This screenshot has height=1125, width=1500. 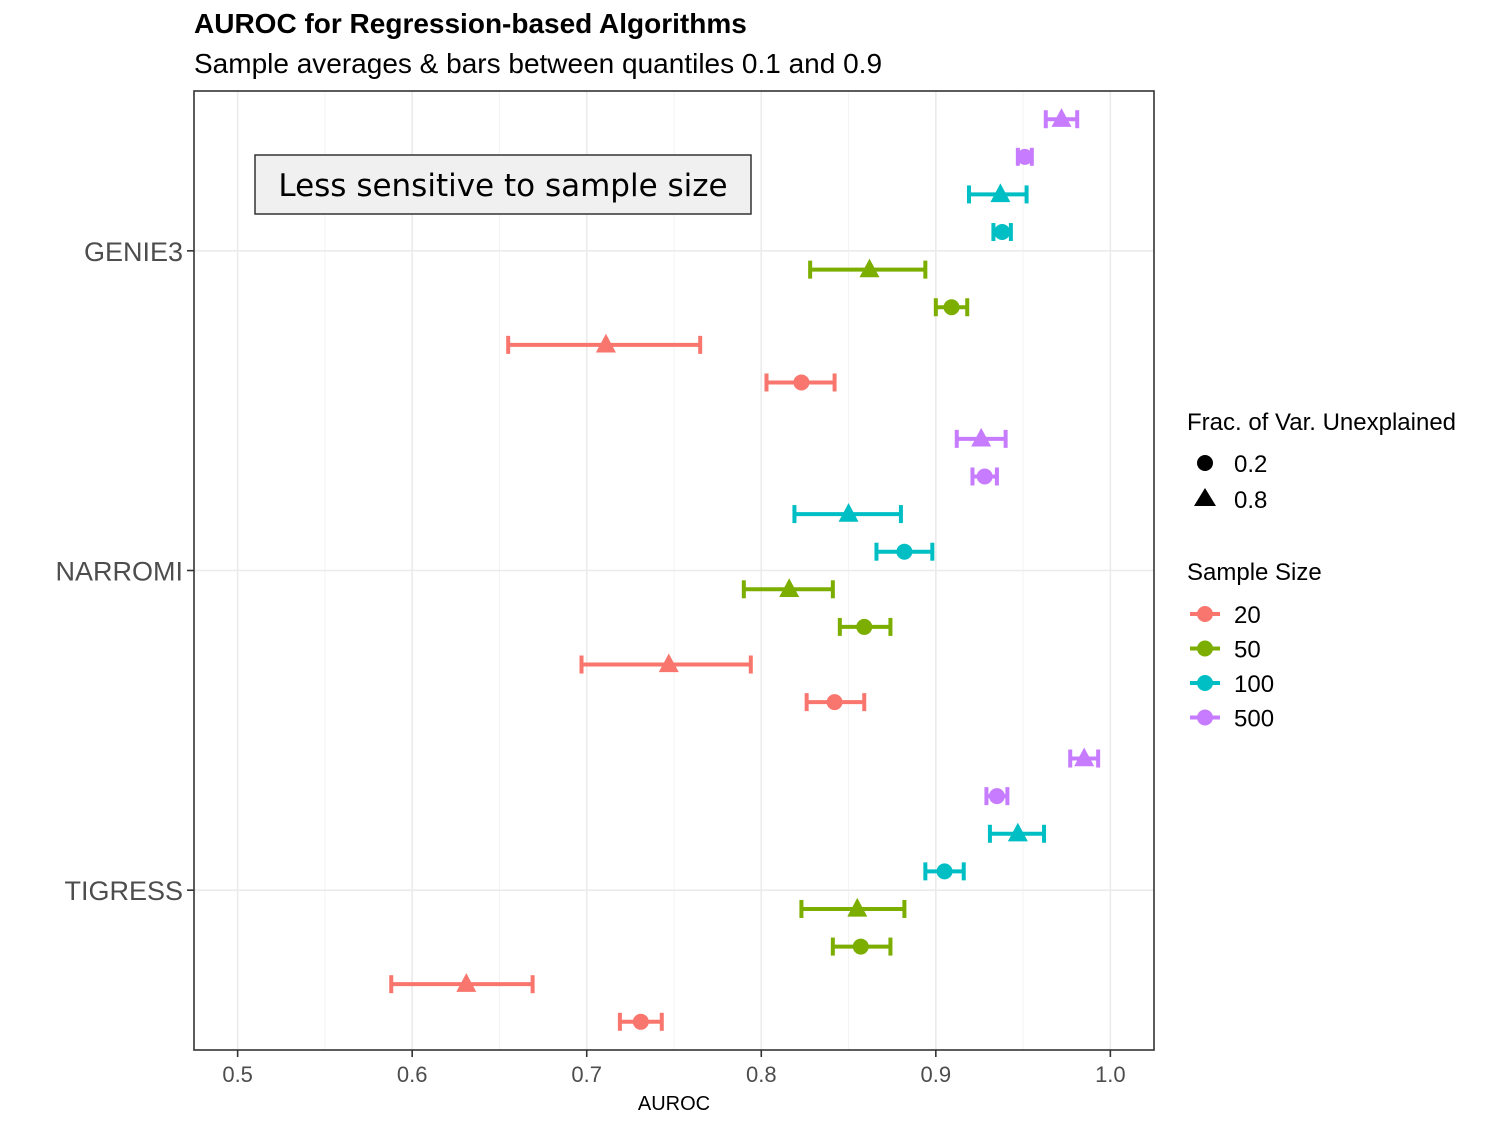 What do you see at coordinates (936, 1074) in the screenshot?
I see `x-tick-label: 0.9` at bounding box center [936, 1074].